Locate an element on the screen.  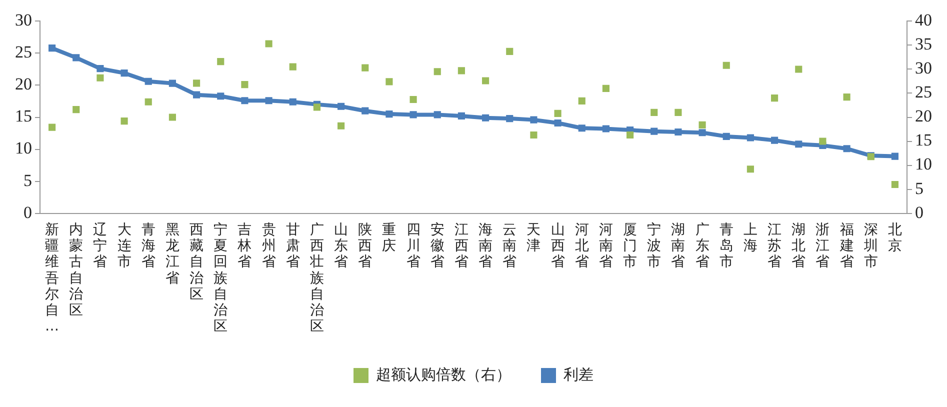
y2-tick-label: 25 is located at coordinates (923, 92).